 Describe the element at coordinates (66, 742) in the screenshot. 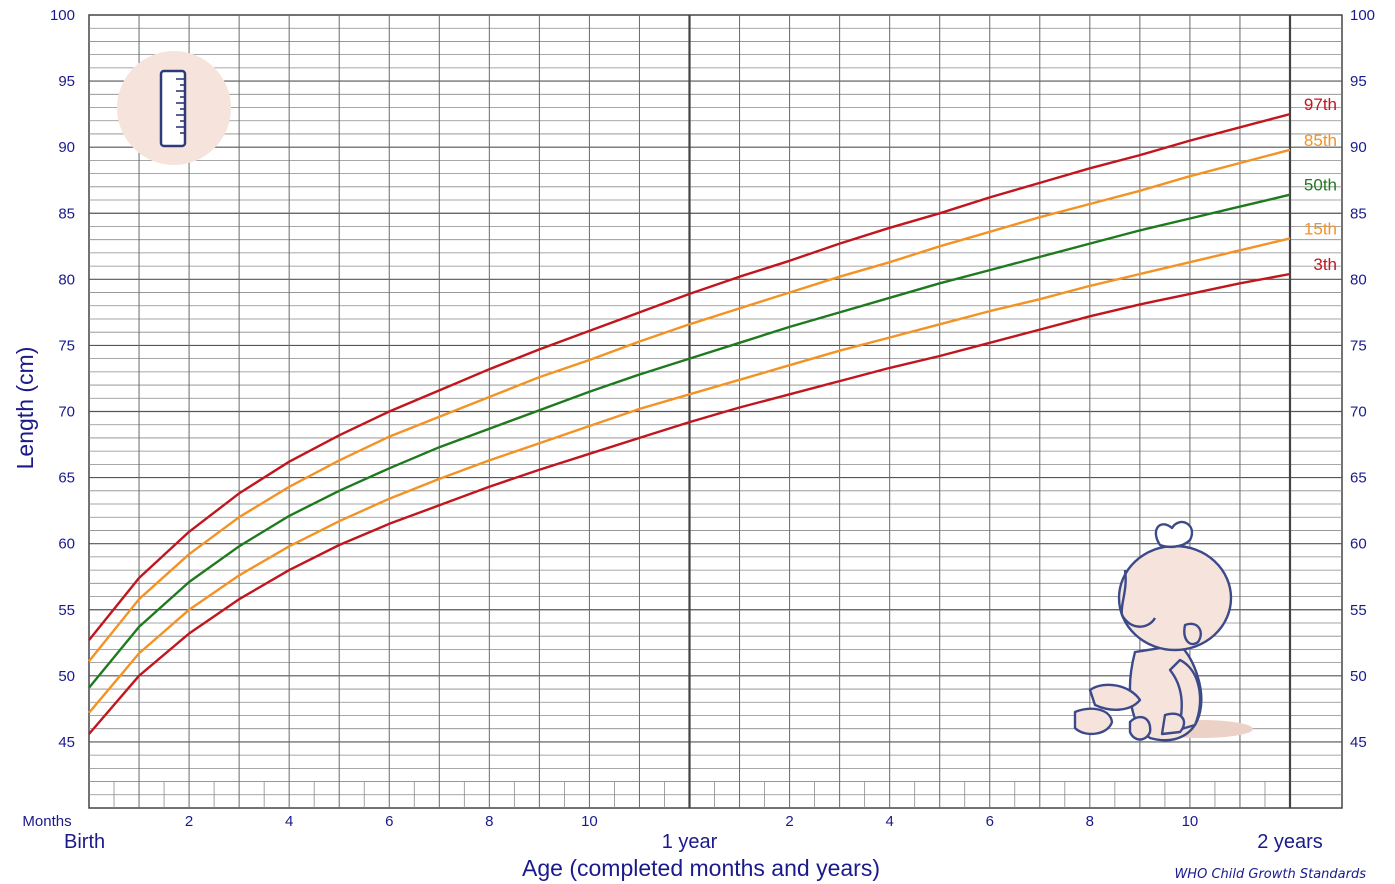

I see `y-tick-label-left: 45` at that location.